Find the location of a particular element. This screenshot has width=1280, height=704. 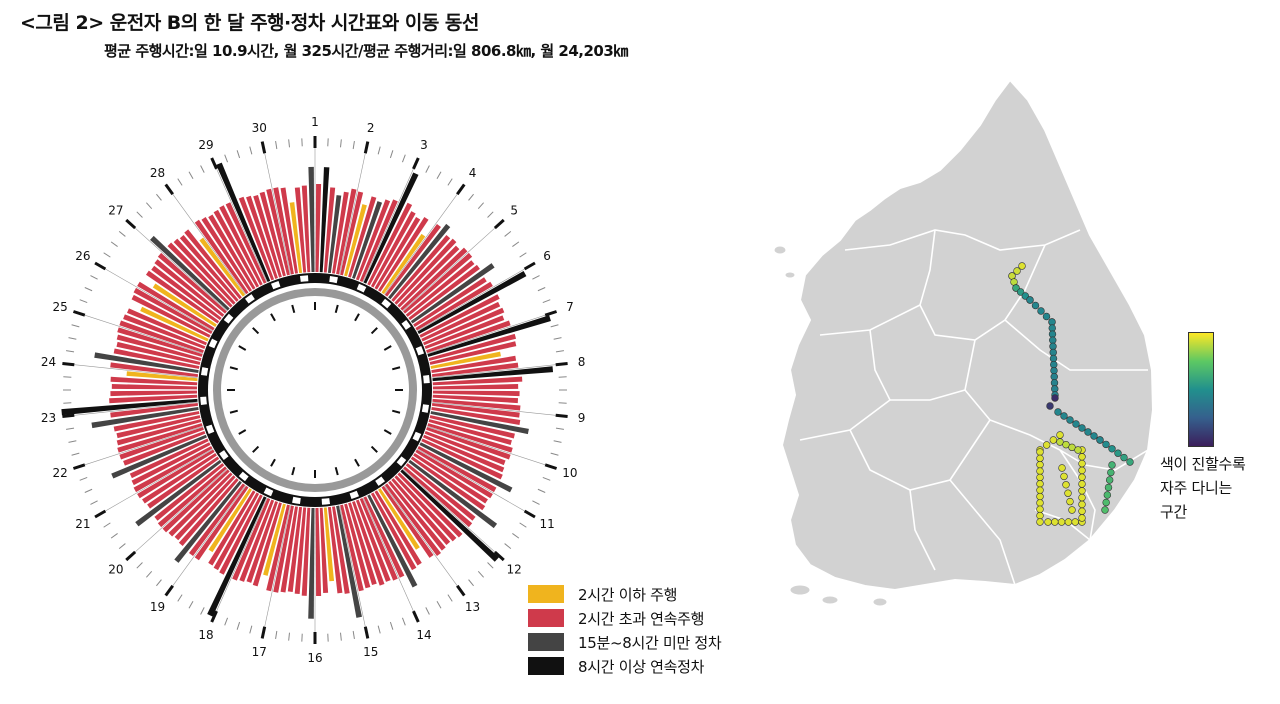

day-label: 14 is located at coordinates (423, 635).